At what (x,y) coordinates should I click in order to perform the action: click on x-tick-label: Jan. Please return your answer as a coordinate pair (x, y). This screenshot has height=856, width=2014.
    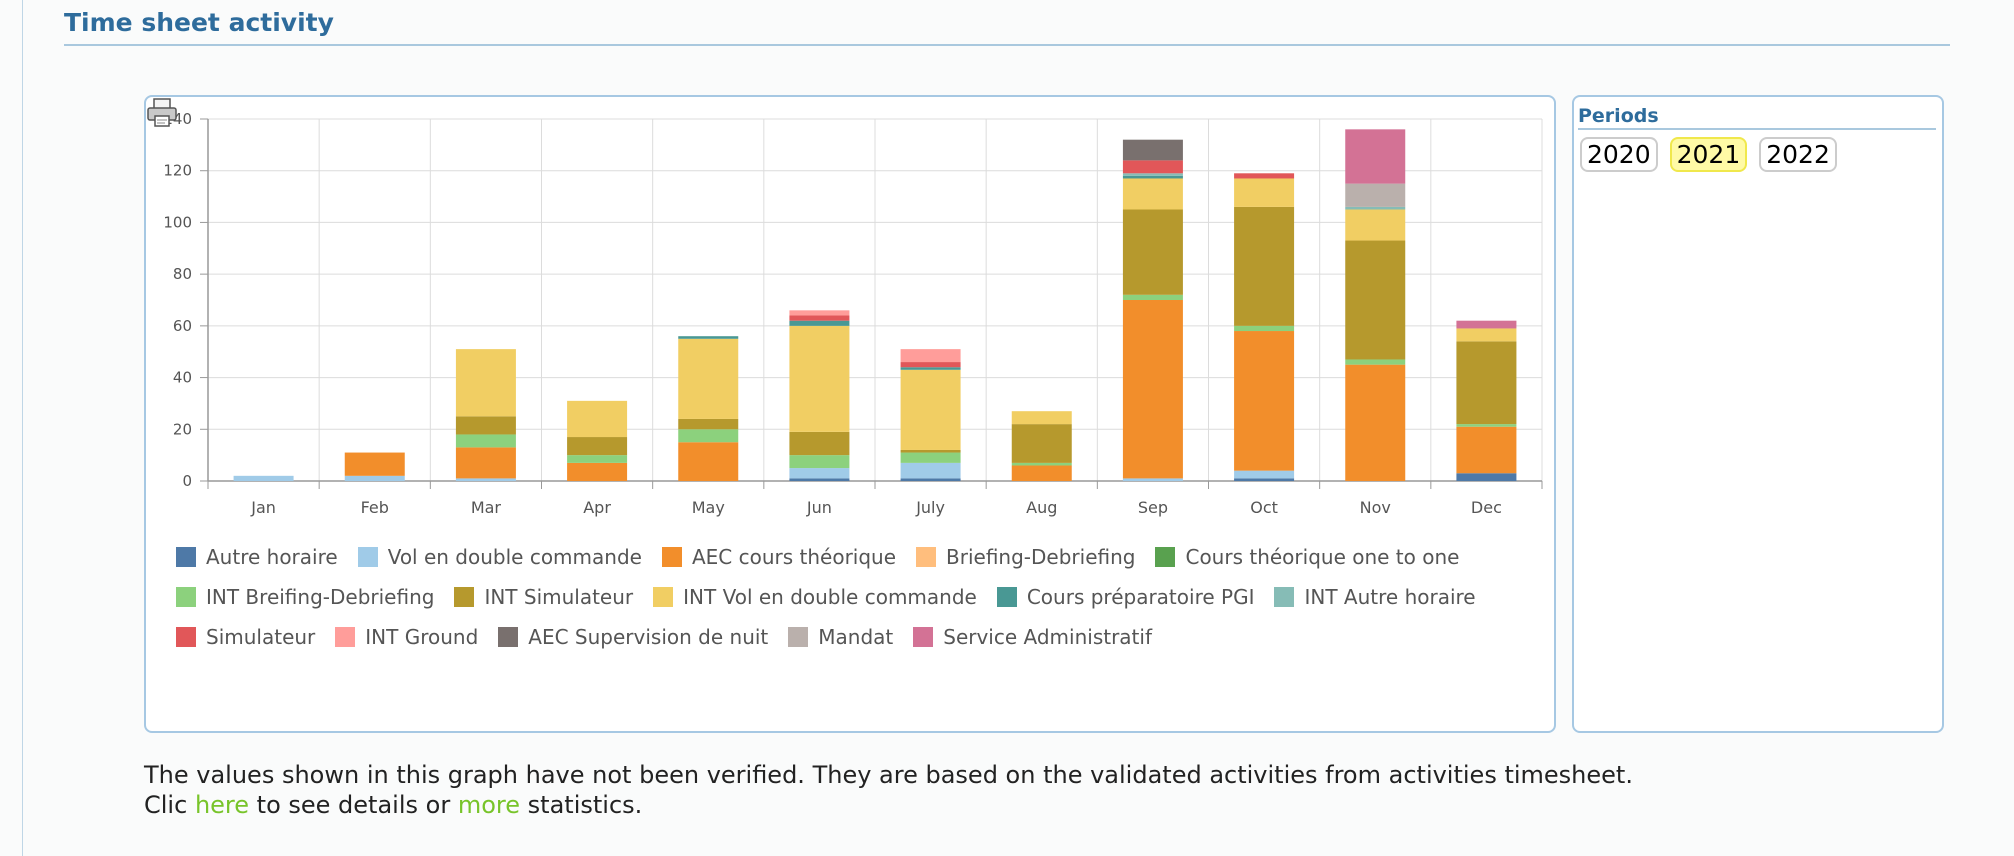
    Looking at the image, I should click on (263, 507).